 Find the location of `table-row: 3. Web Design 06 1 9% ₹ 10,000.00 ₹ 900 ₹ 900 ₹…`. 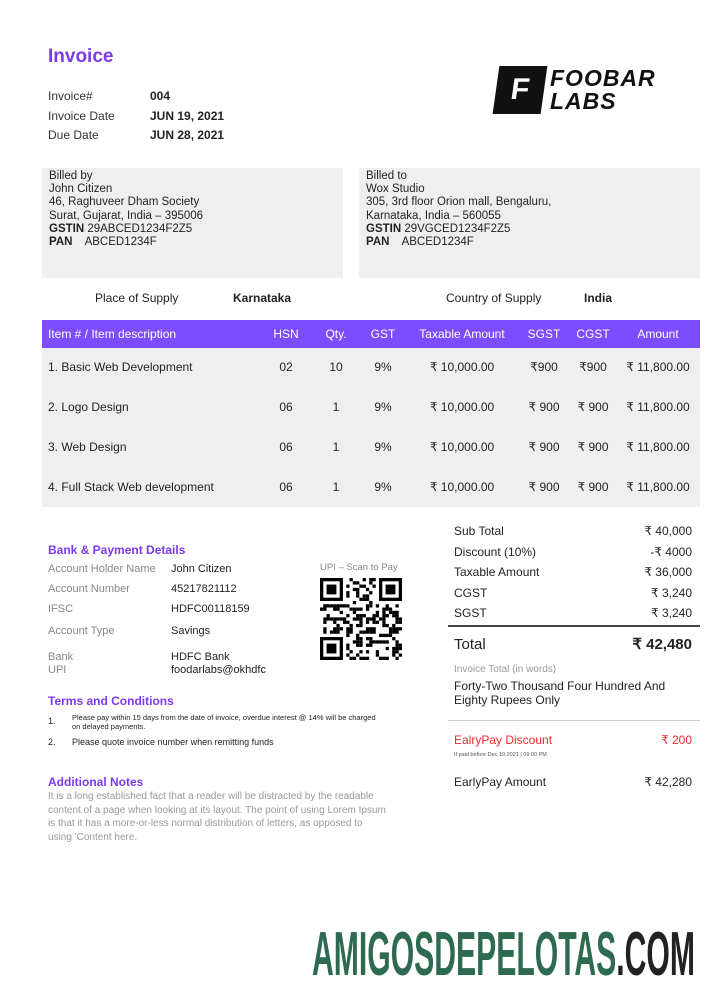

table-row: 3. Web Design 06 1 9% ₹ 10,000.00 ₹ 900 ₹ 900 ₹… is located at coordinates (371, 448).